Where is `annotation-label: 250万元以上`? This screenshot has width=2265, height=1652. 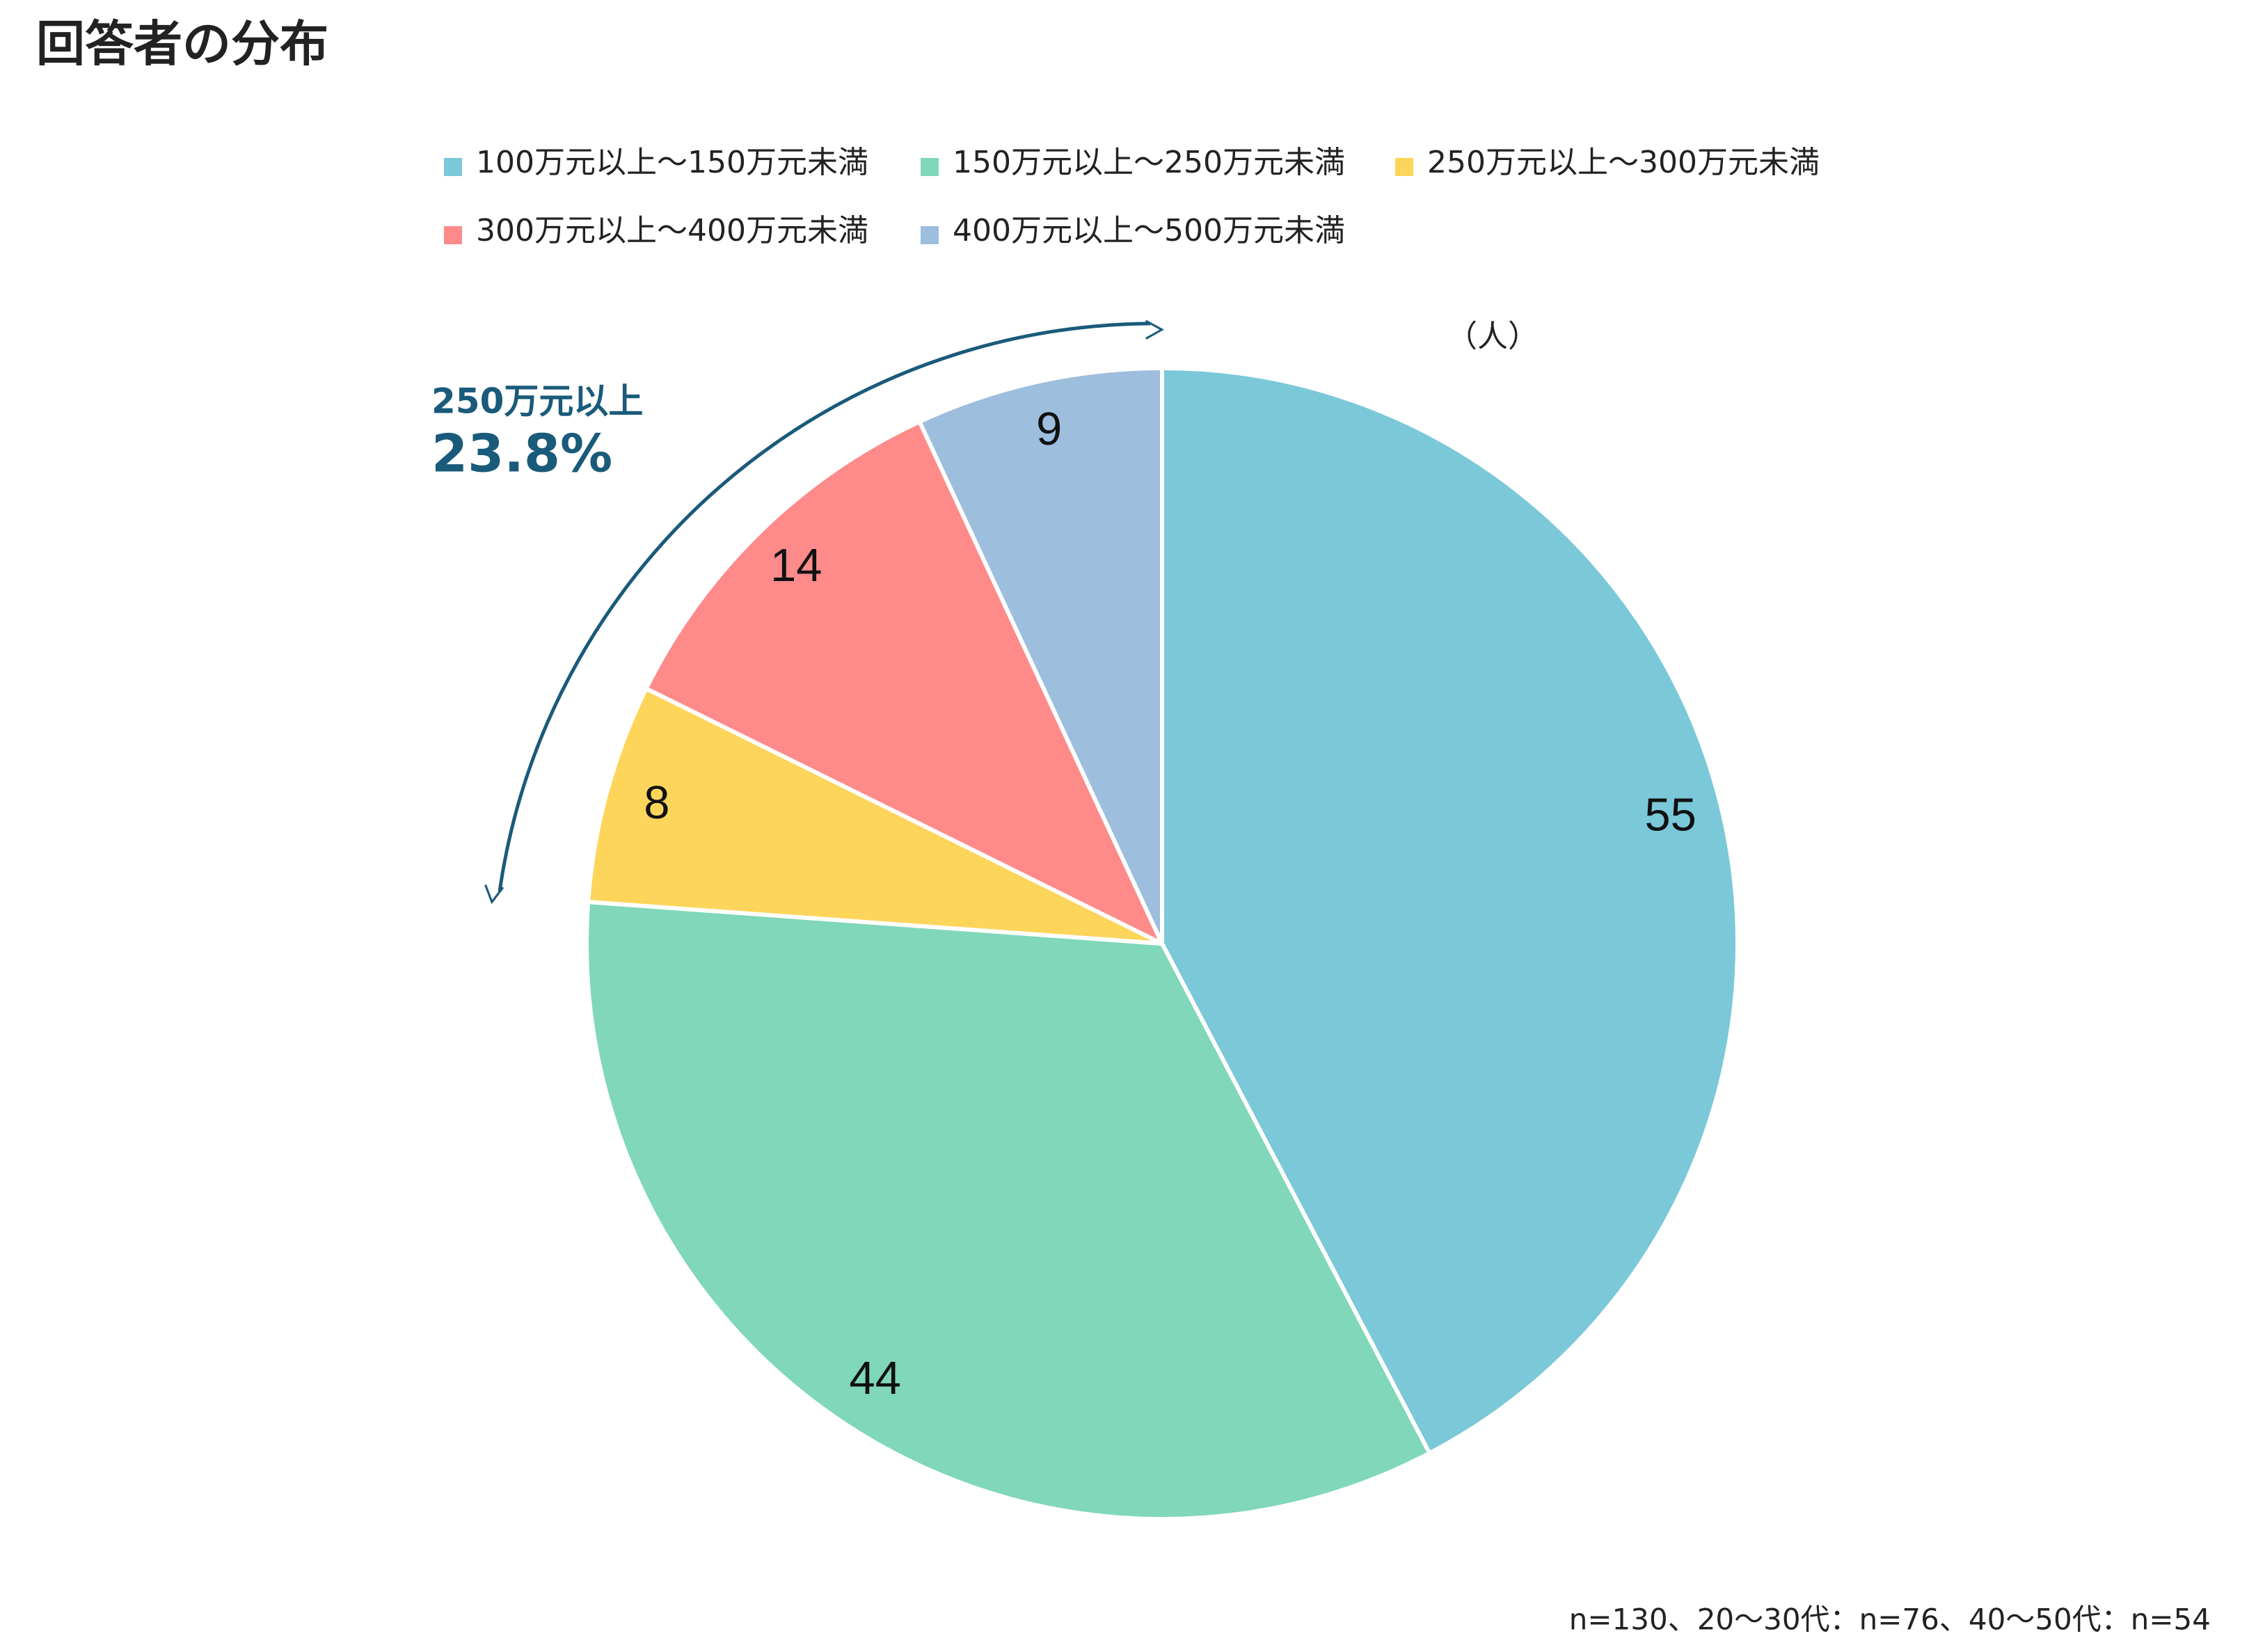 annotation-label: 250万元以上 is located at coordinates (537, 401).